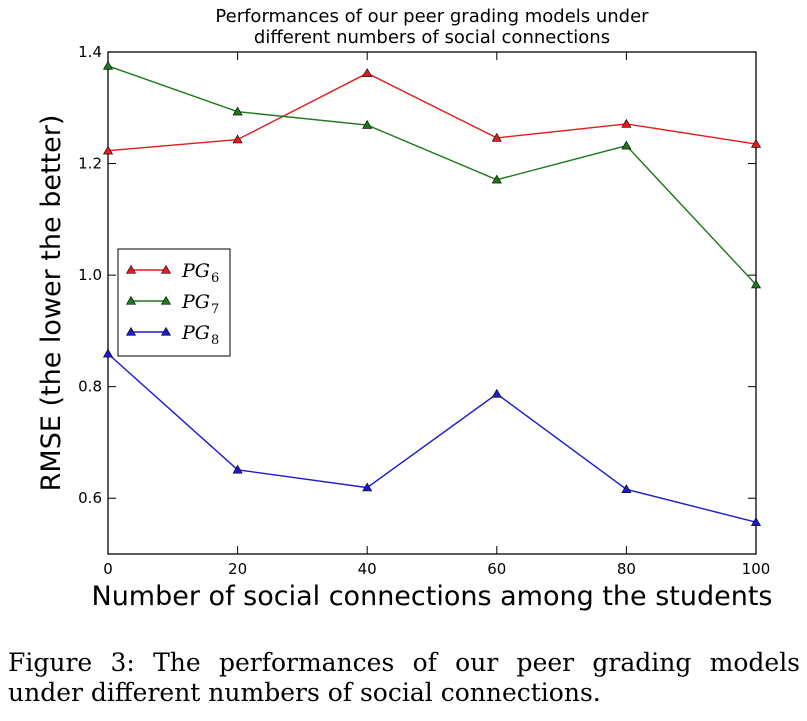 This screenshot has height=721, width=807. Describe the element at coordinates (496, 569) in the screenshot. I see `x-tick-label: 60` at that location.